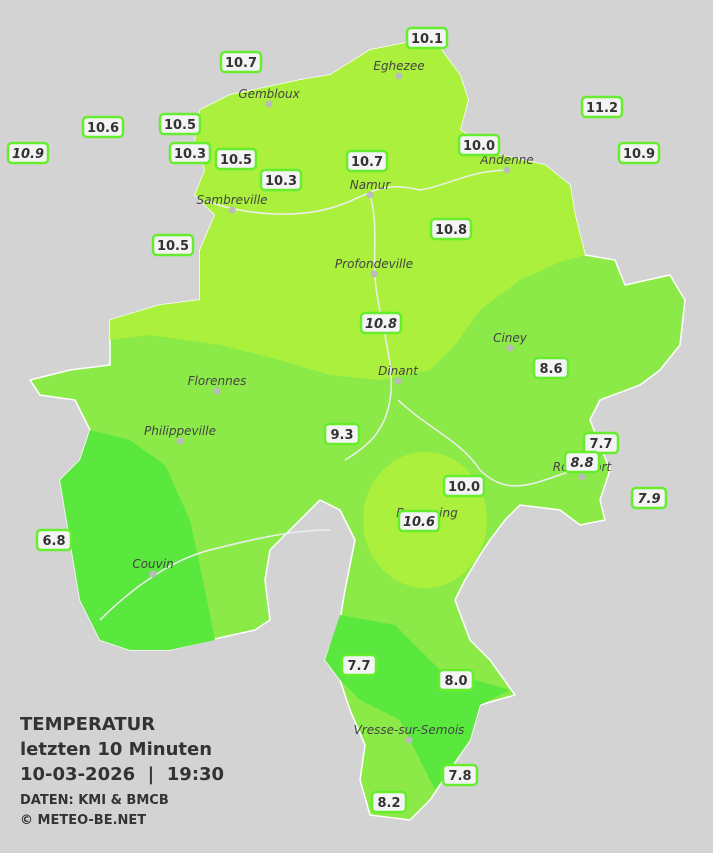 This screenshot has height=853, width=713. I want to click on station-value: 6.8, so click(53, 541).